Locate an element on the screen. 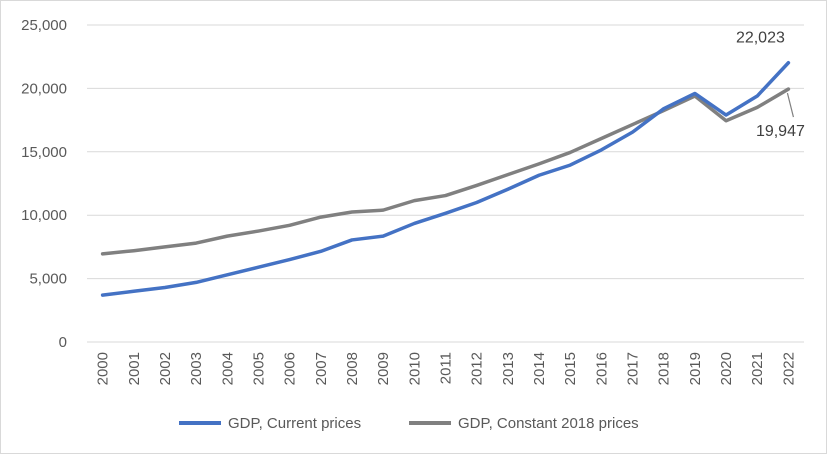  legend-label: GDP, Current prices is located at coordinates (294, 423).